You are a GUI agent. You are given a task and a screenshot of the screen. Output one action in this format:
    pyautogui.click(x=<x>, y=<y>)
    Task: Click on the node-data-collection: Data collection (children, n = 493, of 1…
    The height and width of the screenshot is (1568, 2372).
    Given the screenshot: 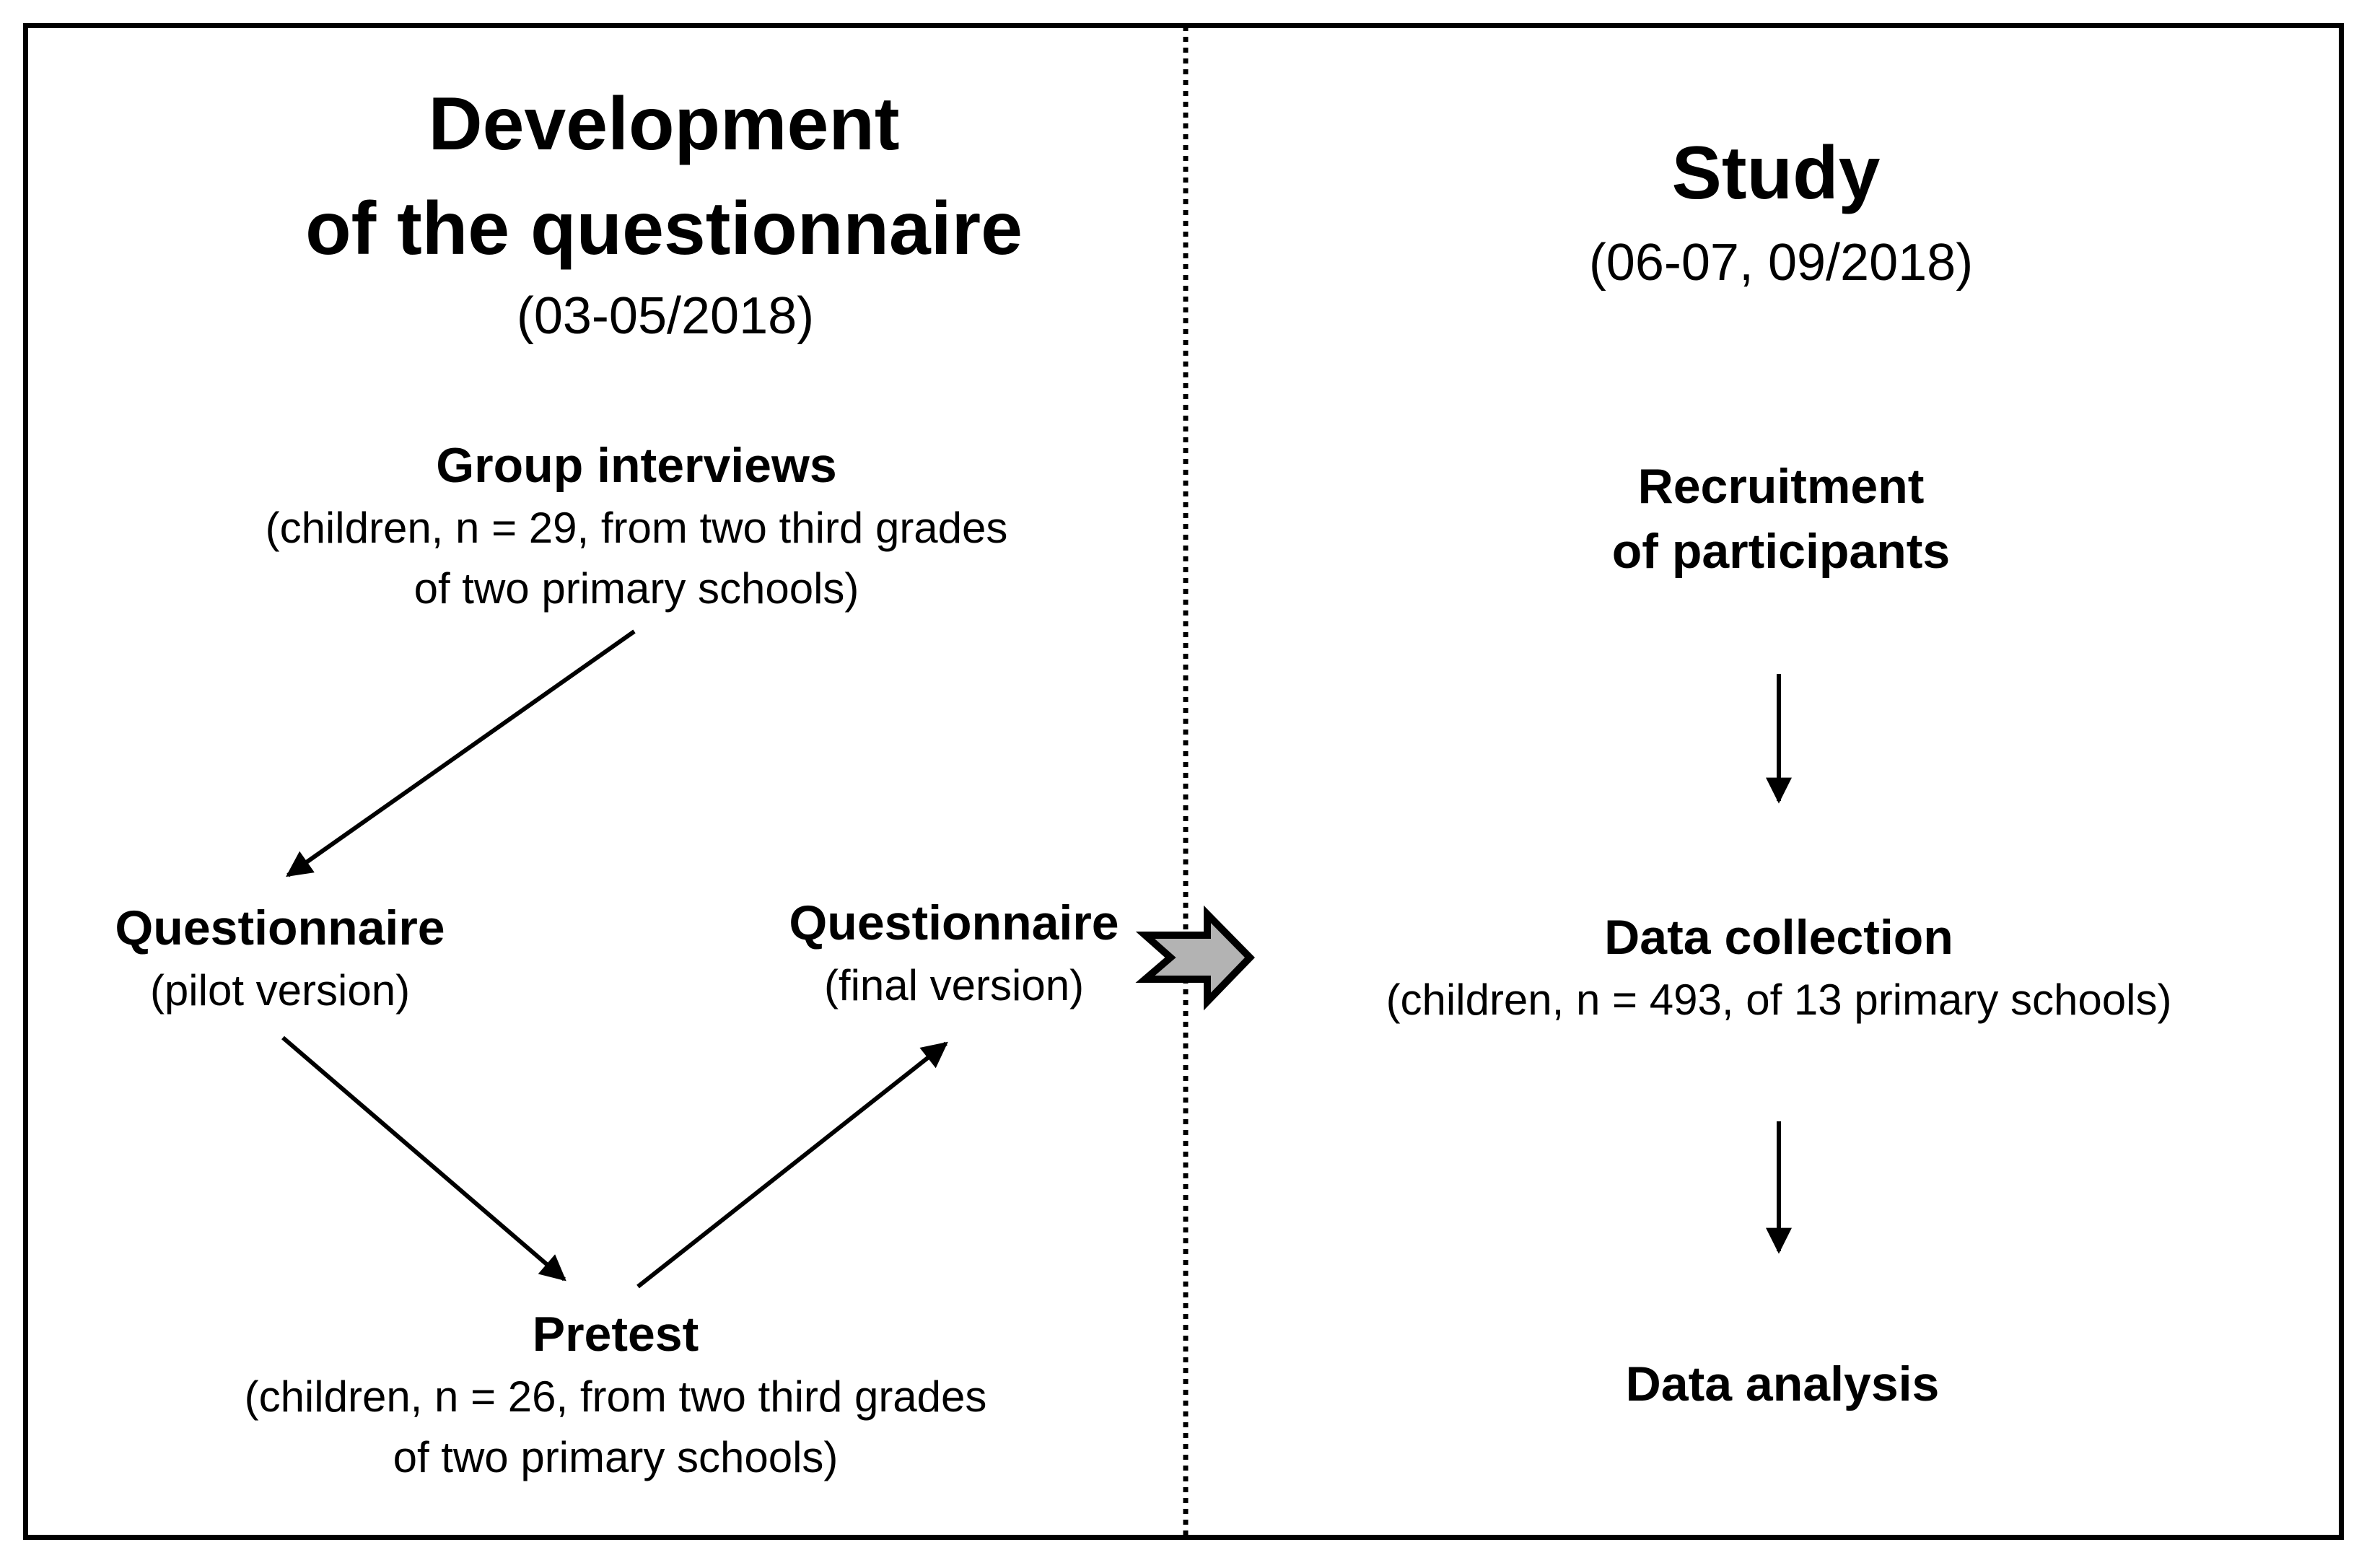 What is the action you would take?
    pyautogui.click(x=1779, y=967)
    